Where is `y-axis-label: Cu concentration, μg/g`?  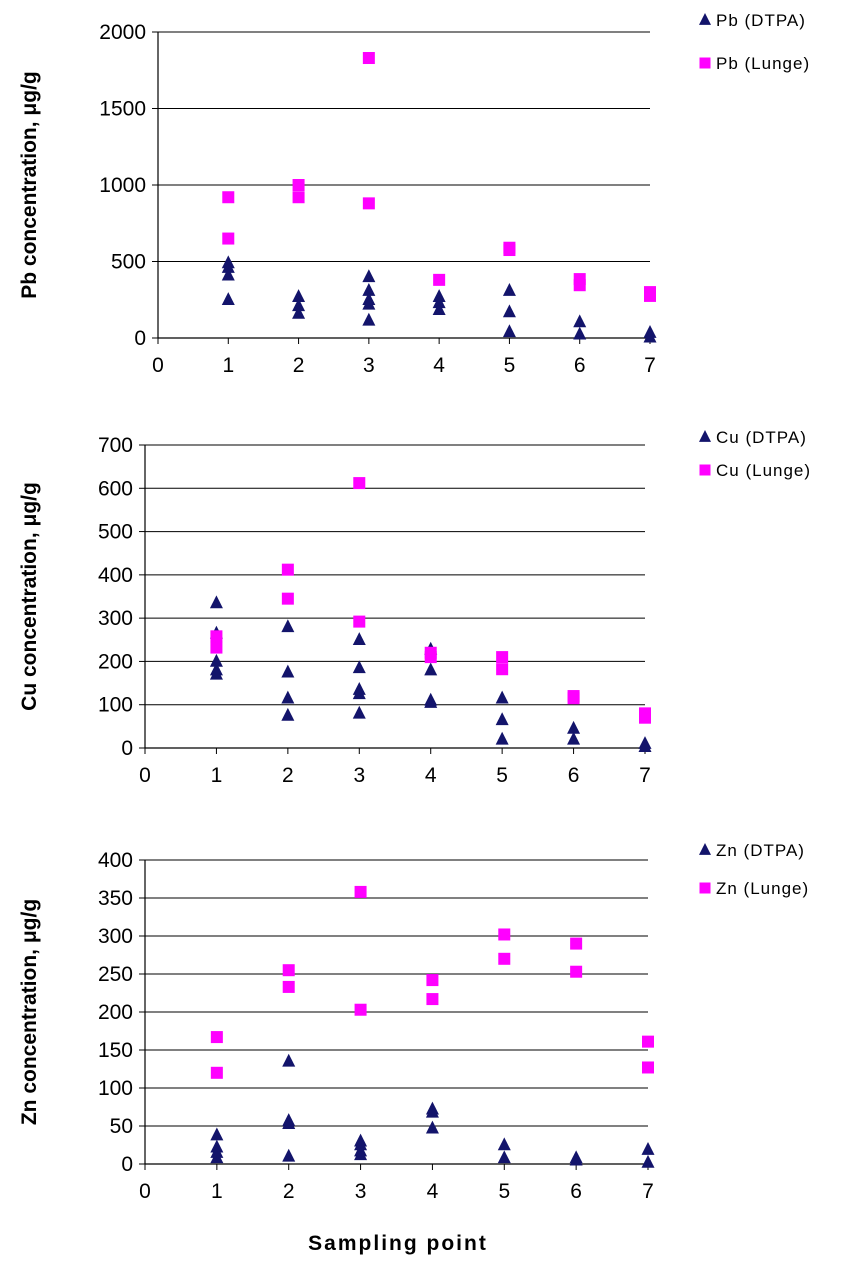 y-axis-label: Cu concentration, μg/g is located at coordinates (29, 596).